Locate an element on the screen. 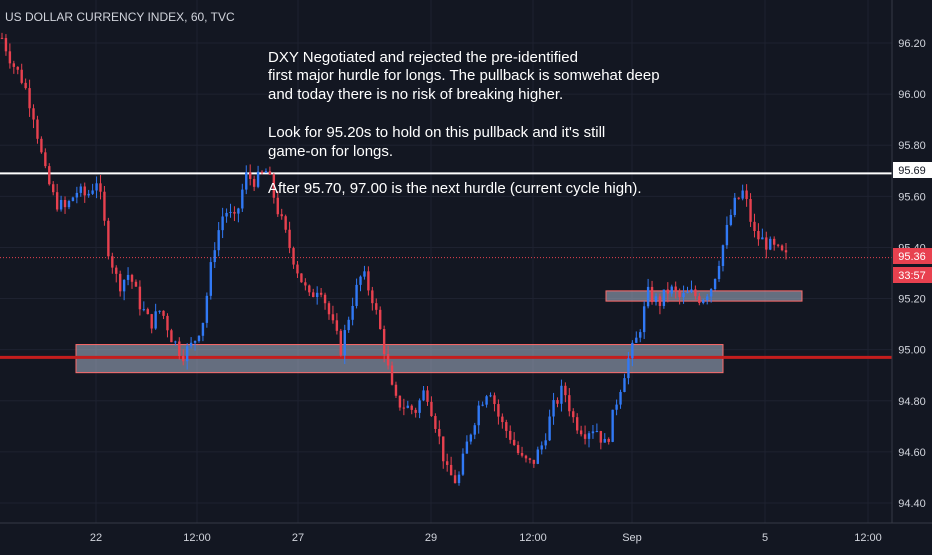 The image size is (932, 555). time-axis: 22 12:00 27 29 12:00 Sep 5 12:00 is located at coordinates (486, 538).